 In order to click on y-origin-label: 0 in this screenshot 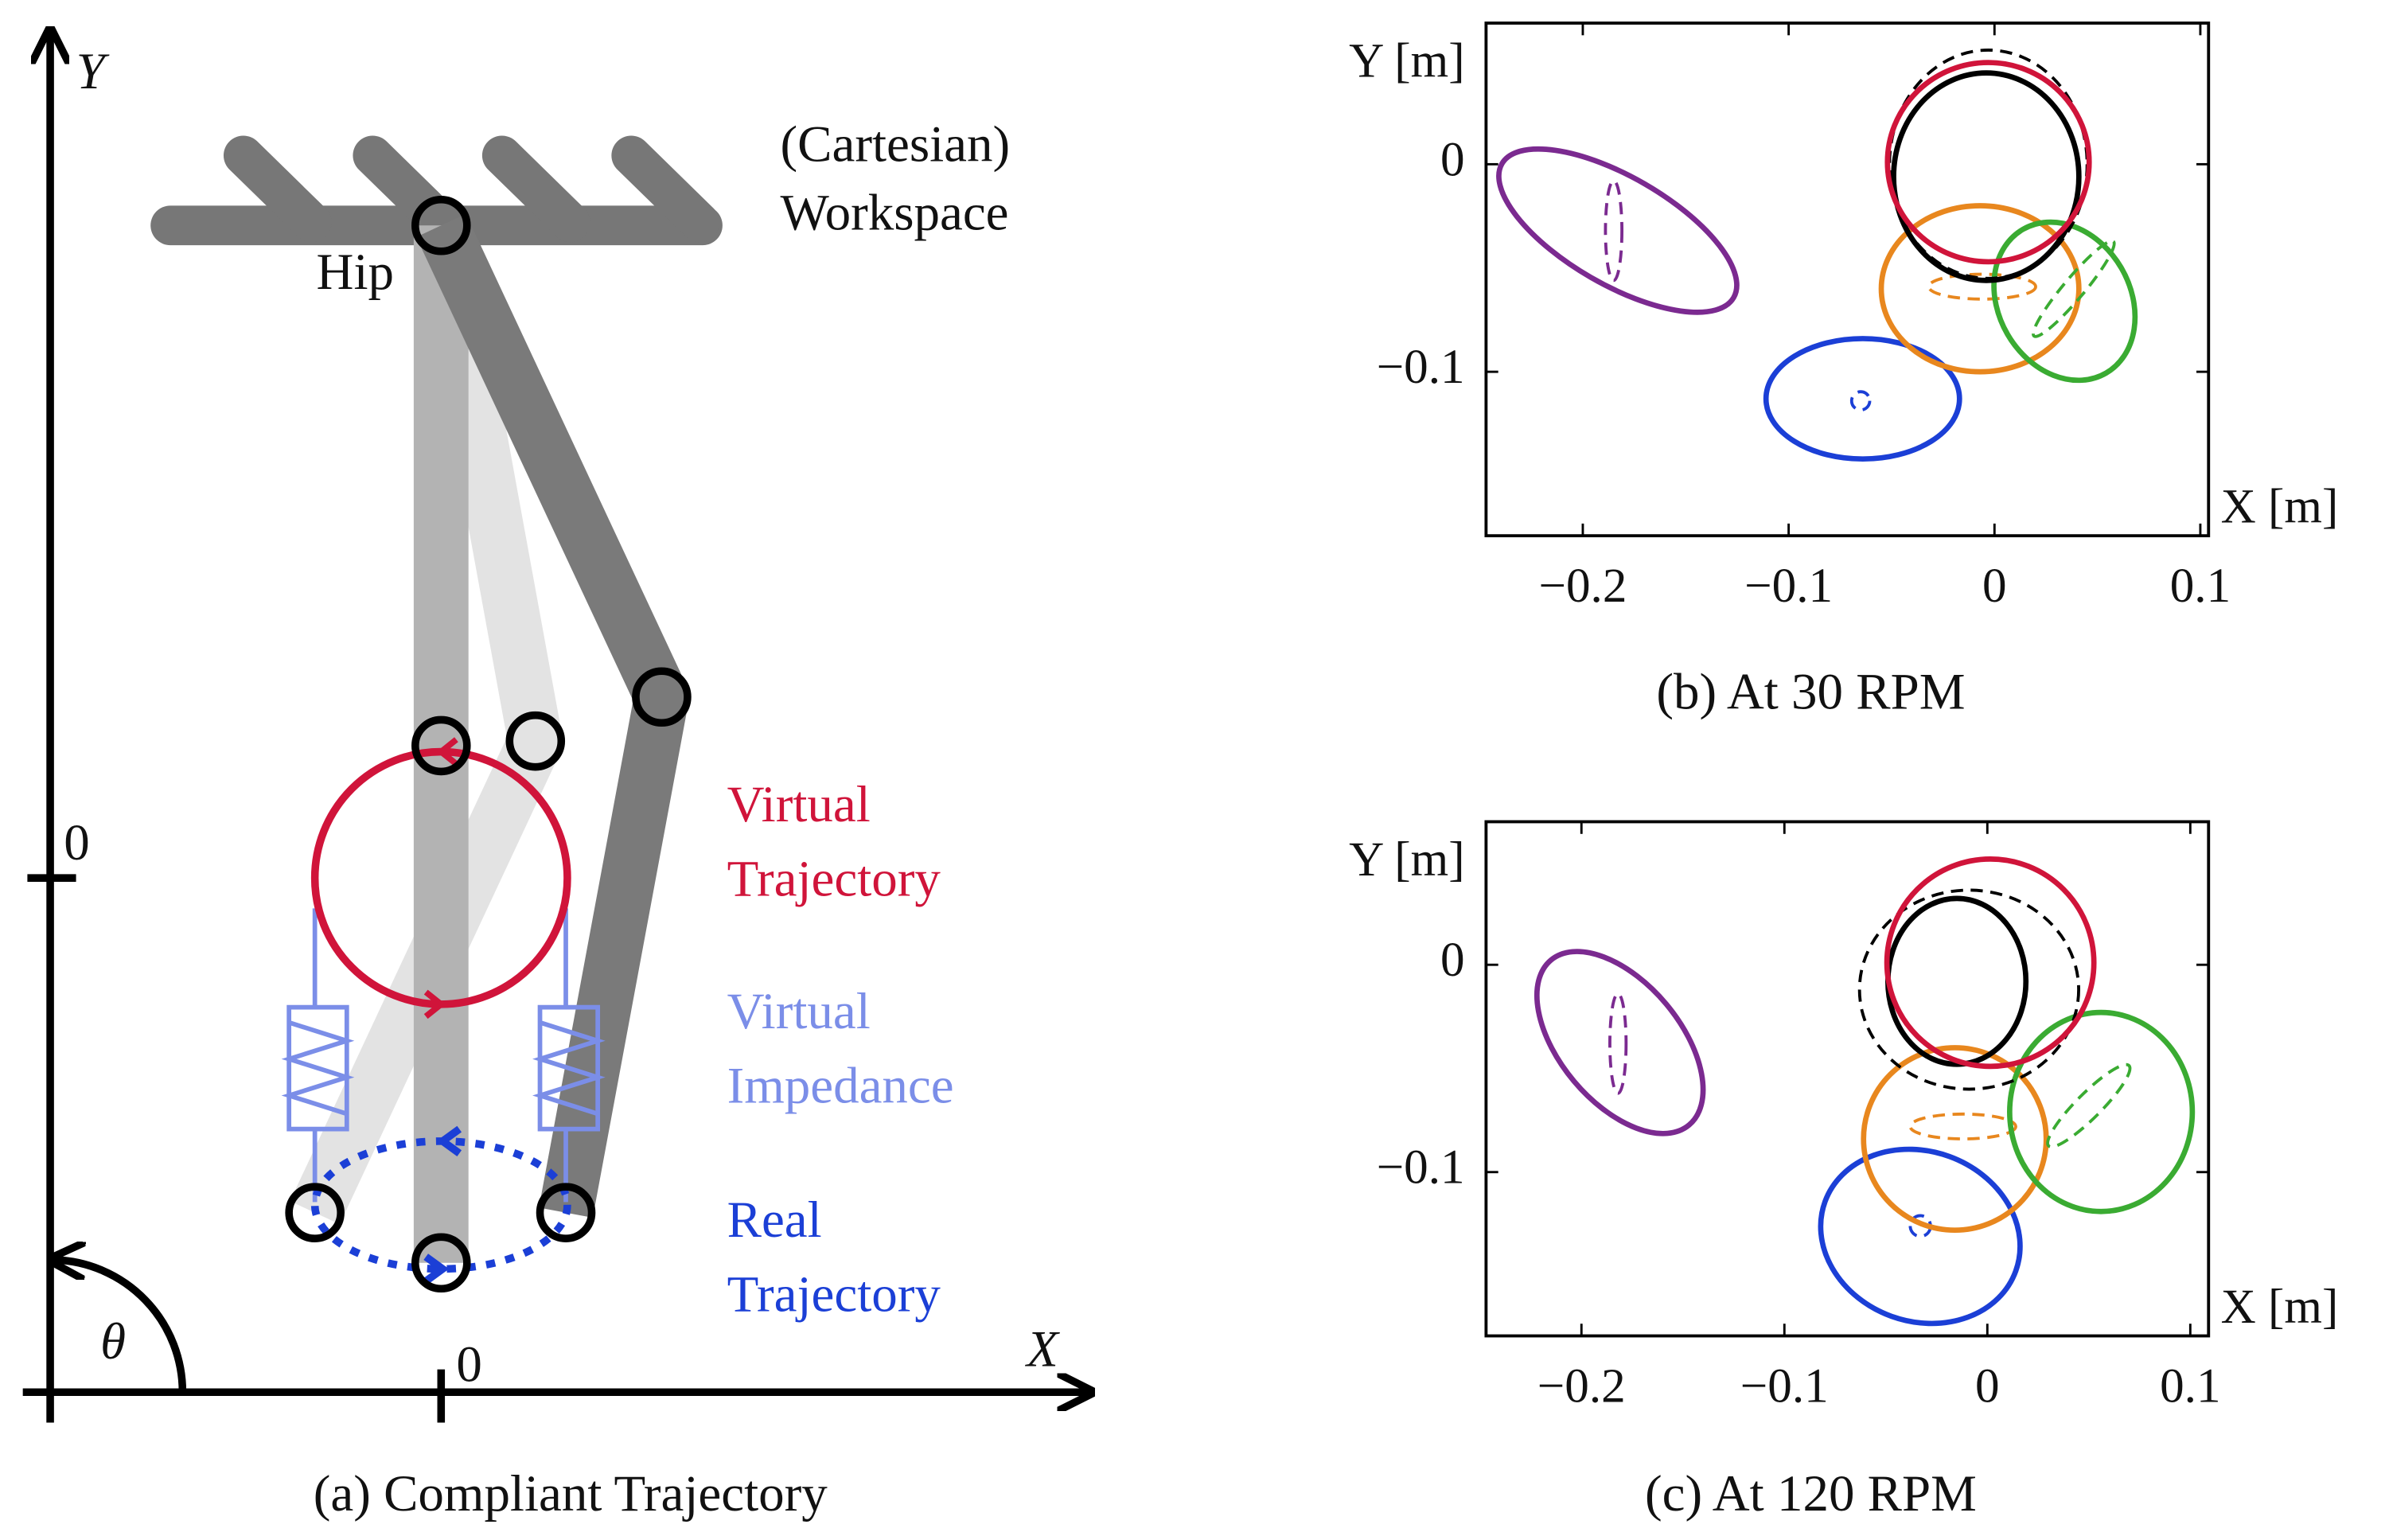, I will do `click(76, 843)`.